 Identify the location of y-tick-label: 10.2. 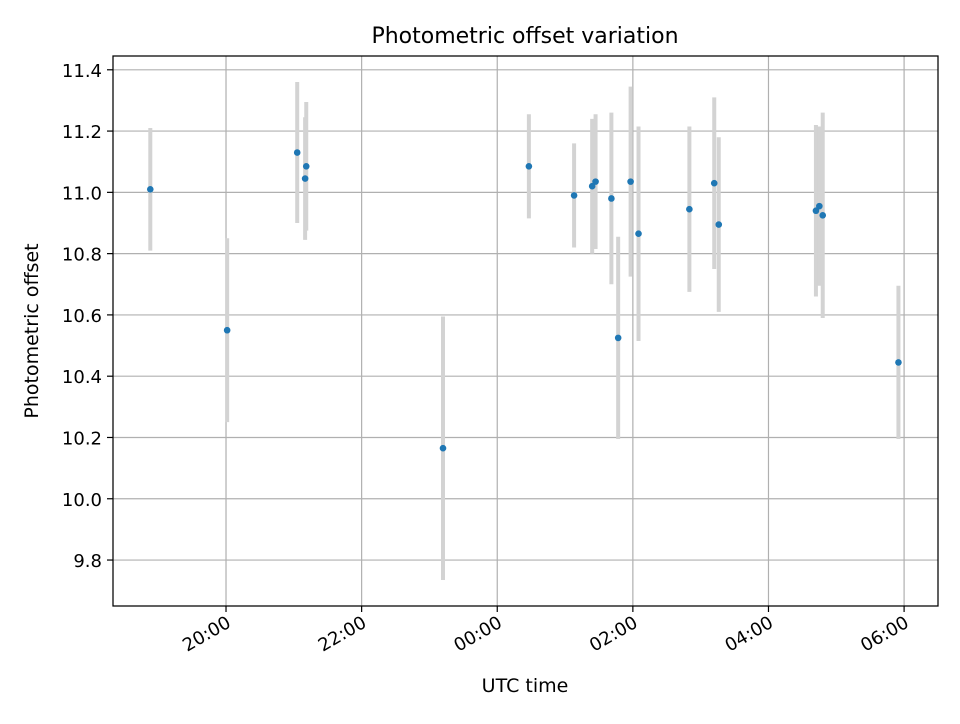
(82, 438).